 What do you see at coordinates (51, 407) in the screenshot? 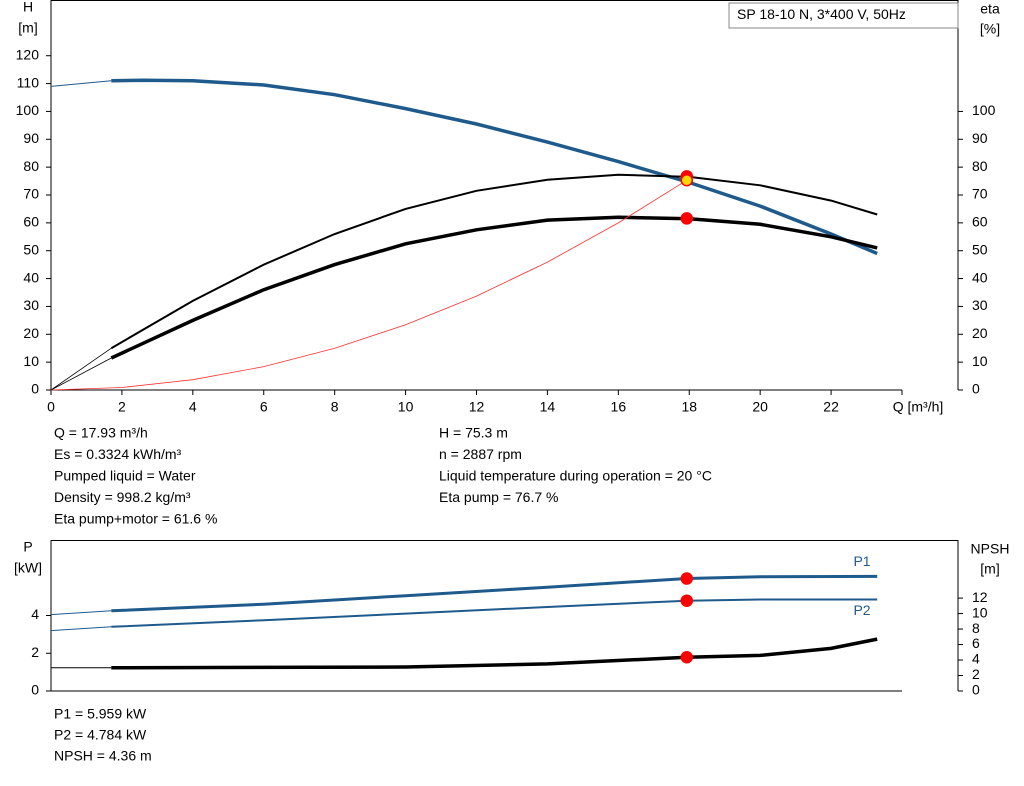
I see `x-tick-label: 0` at bounding box center [51, 407].